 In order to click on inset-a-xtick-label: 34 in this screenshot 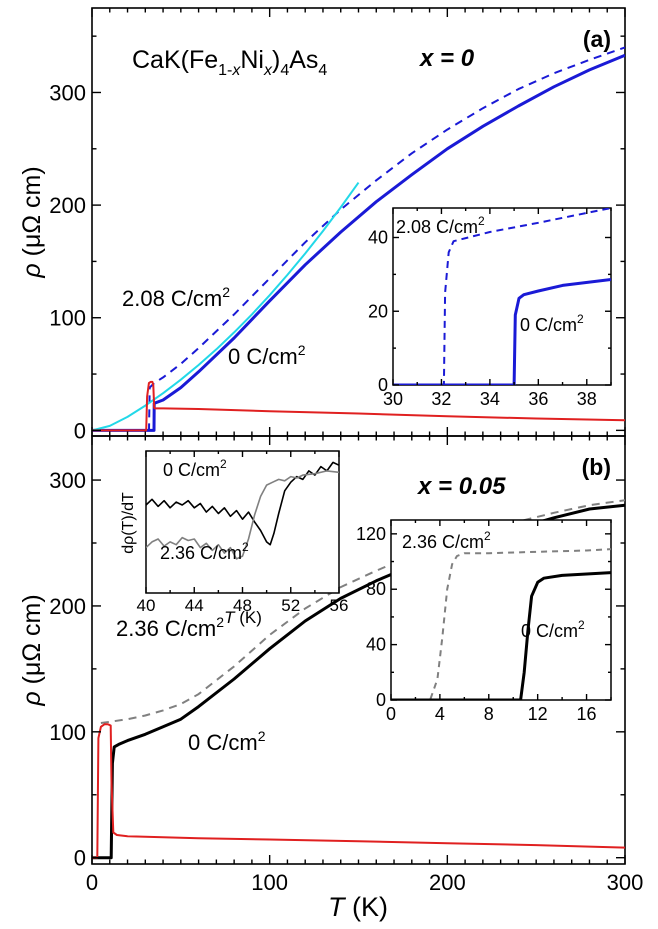, I will do `click(490, 399)`.